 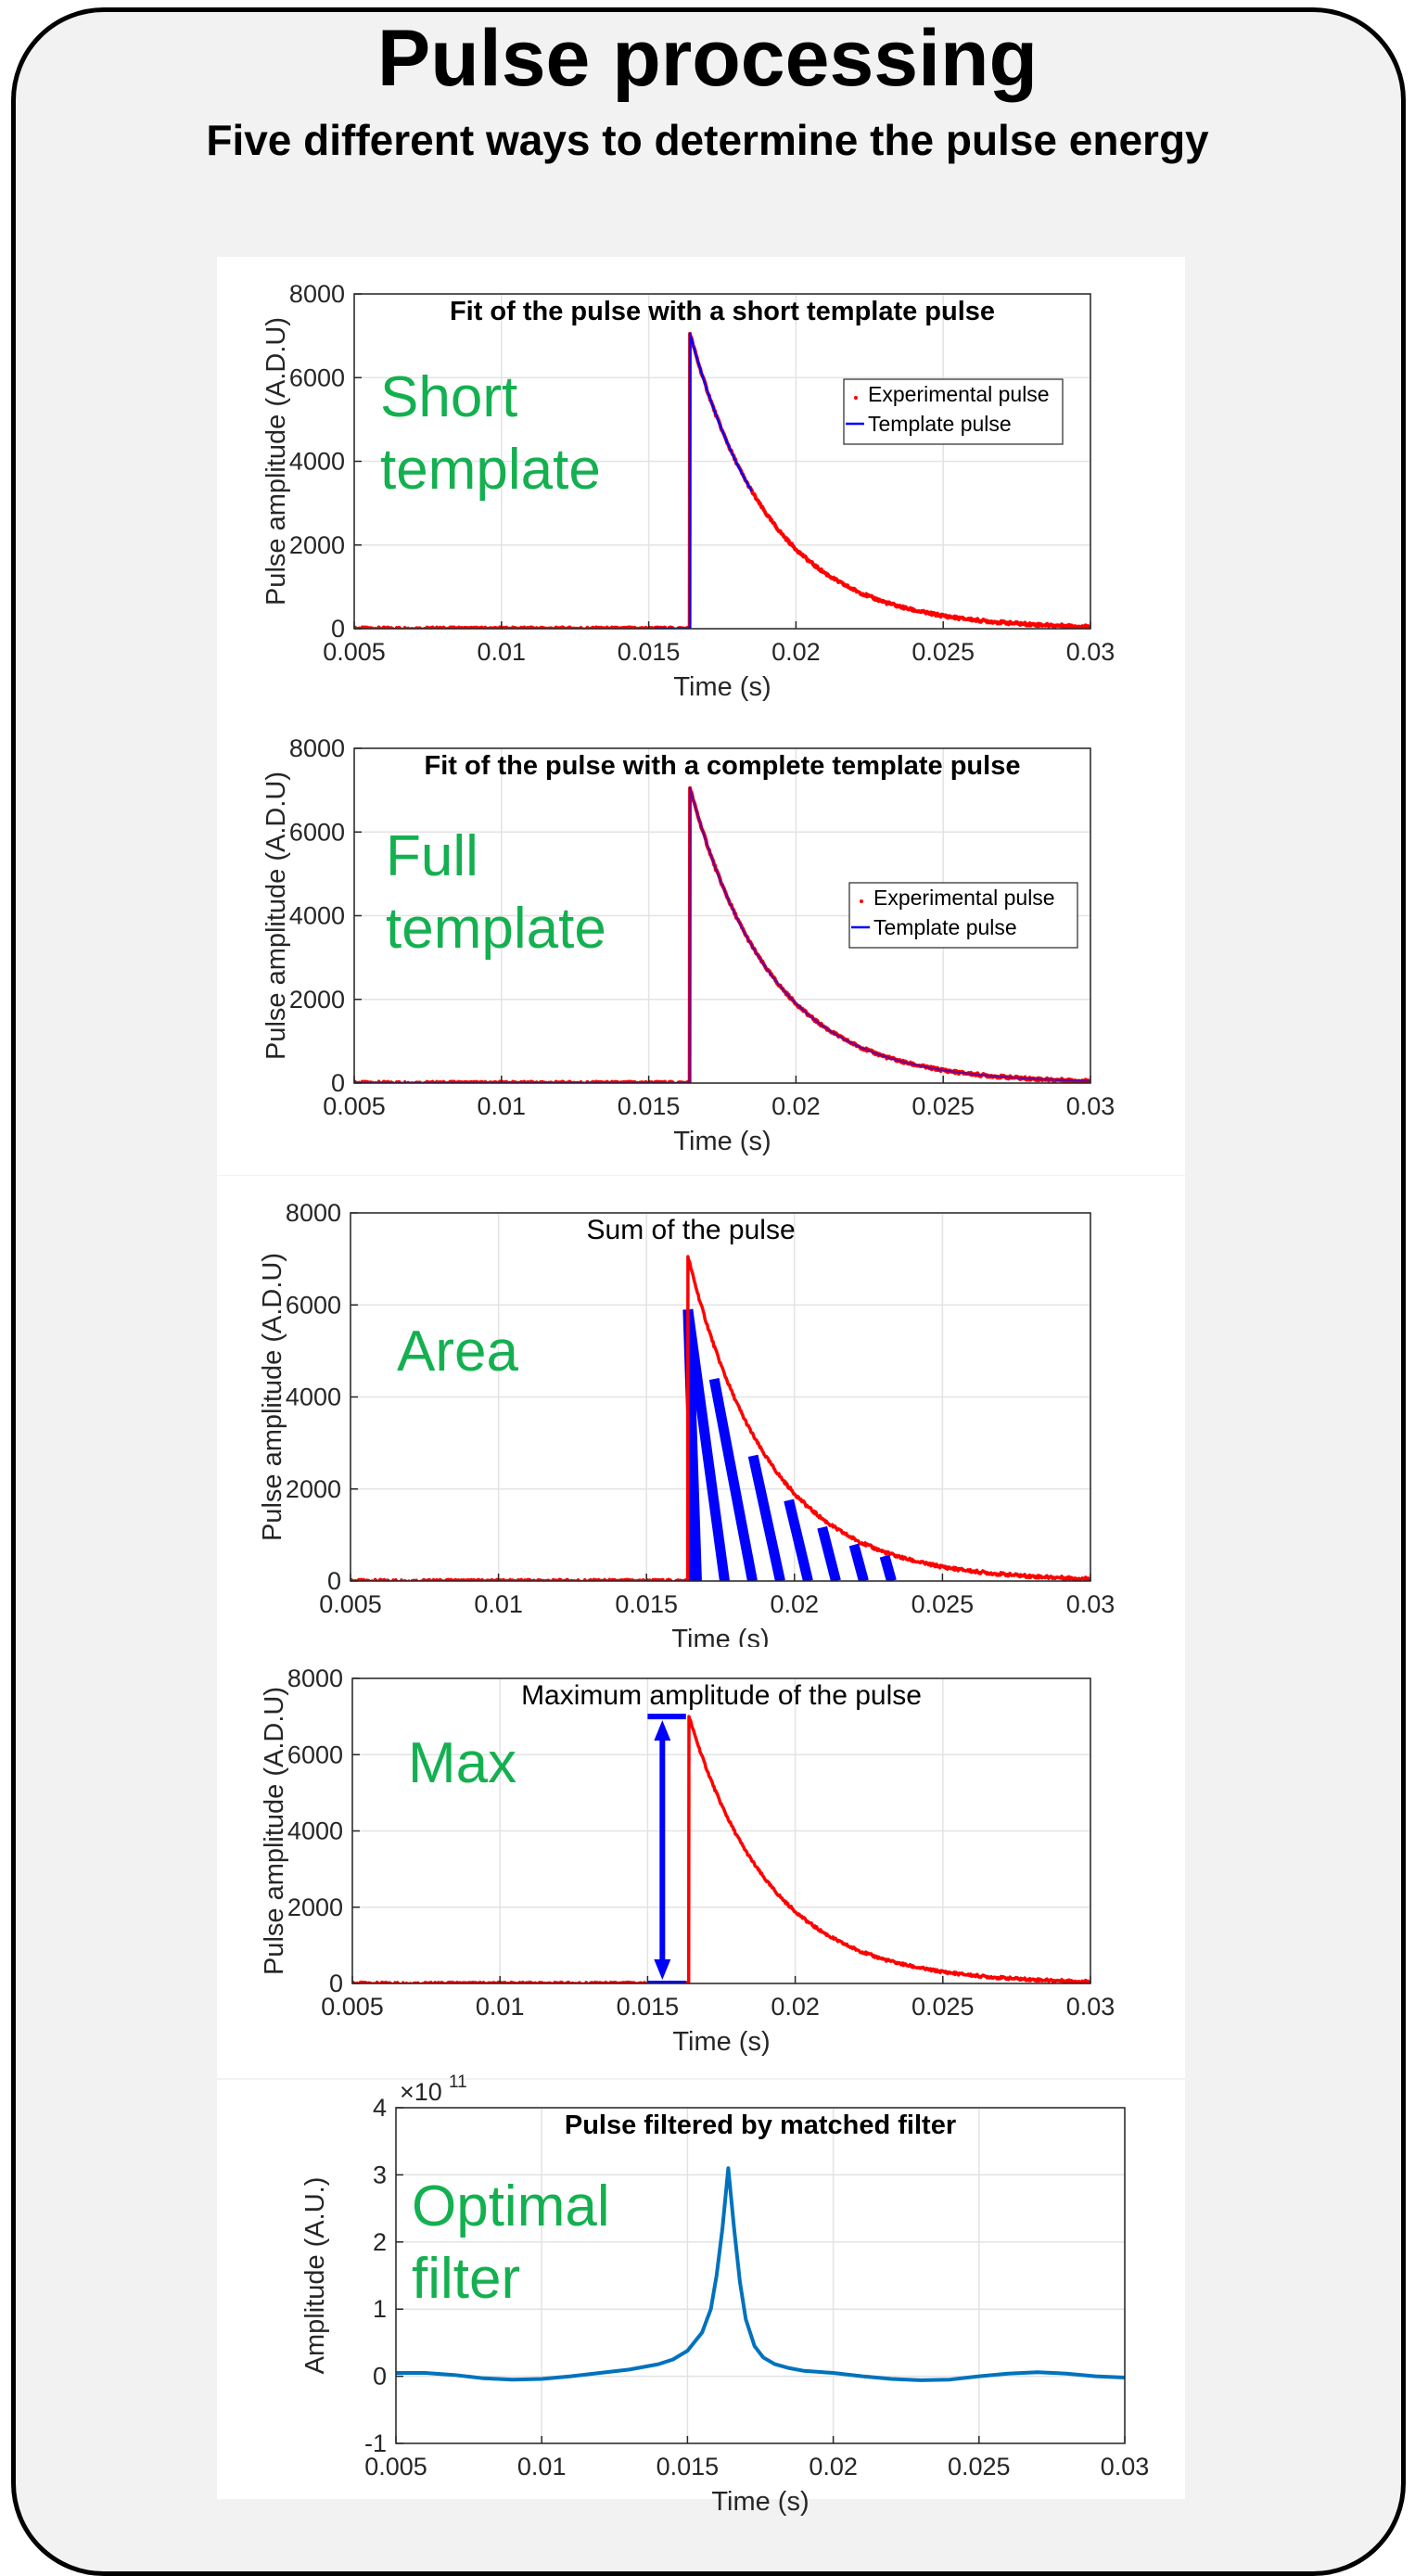 What do you see at coordinates (432, 856) in the screenshot?
I see `method-label: Full` at bounding box center [432, 856].